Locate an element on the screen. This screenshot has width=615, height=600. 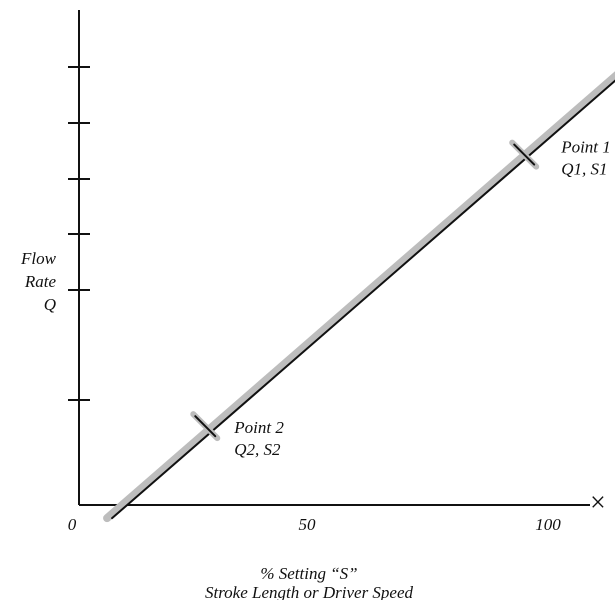
x-tick-labels: 0 50 100 is located at coordinates (315, 524).